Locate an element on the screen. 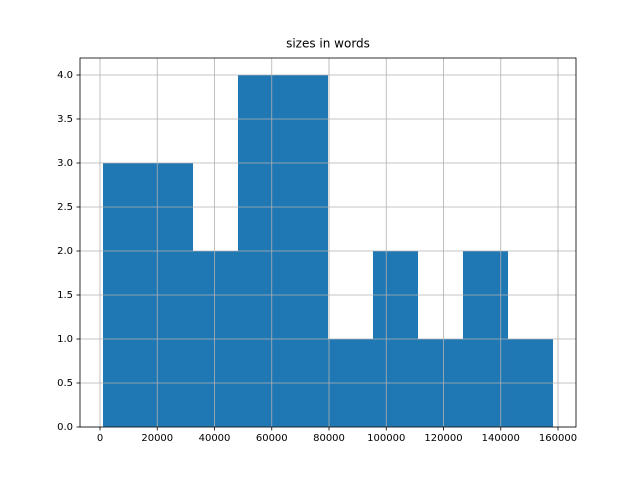 The width and height of the screenshot is (640, 480). x-tick-label: 140000 is located at coordinates (501, 438).